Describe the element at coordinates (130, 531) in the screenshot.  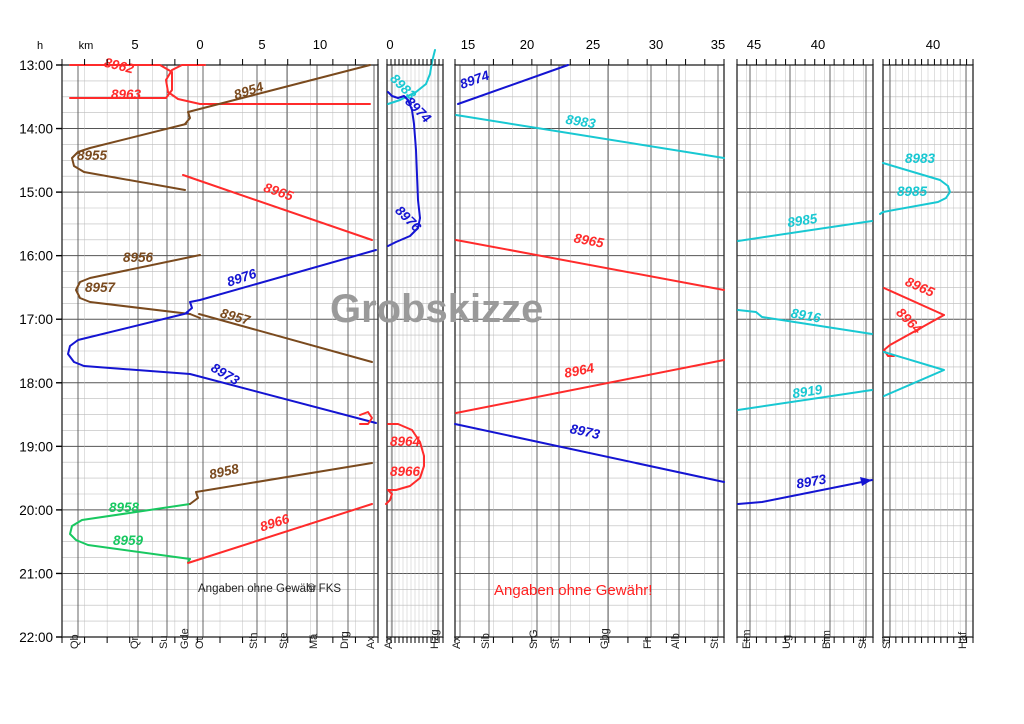
I see `train-line-8958-green` at that location.